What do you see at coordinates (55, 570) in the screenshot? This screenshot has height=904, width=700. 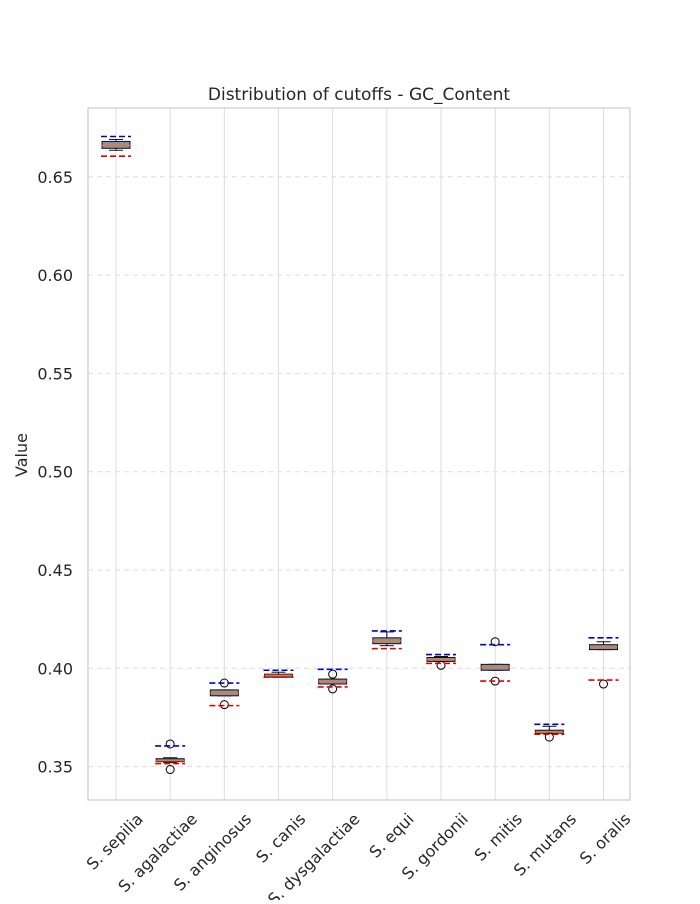 I see `y-tick-label: 0.45` at bounding box center [55, 570].